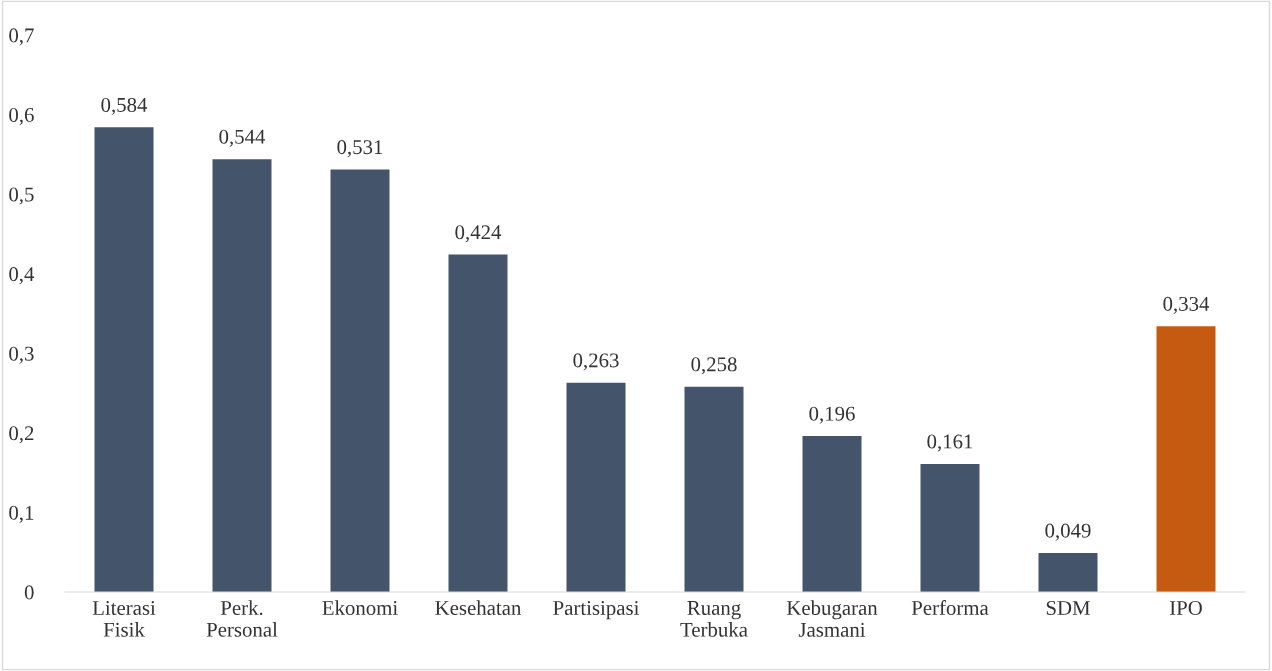 This screenshot has height=671, width=1272. Describe the element at coordinates (832, 618) in the screenshot. I see `x-tick-label: Kebugaran Jasmani` at that location.